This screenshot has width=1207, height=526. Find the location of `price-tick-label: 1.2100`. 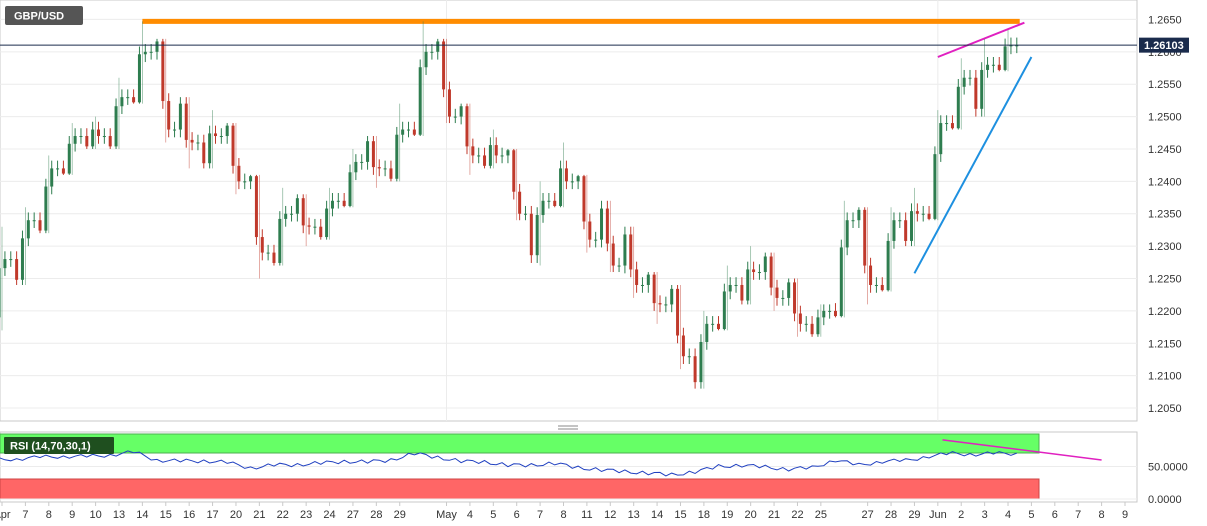

price-tick-label: 1.2100 is located at coordinates (1165, 377).